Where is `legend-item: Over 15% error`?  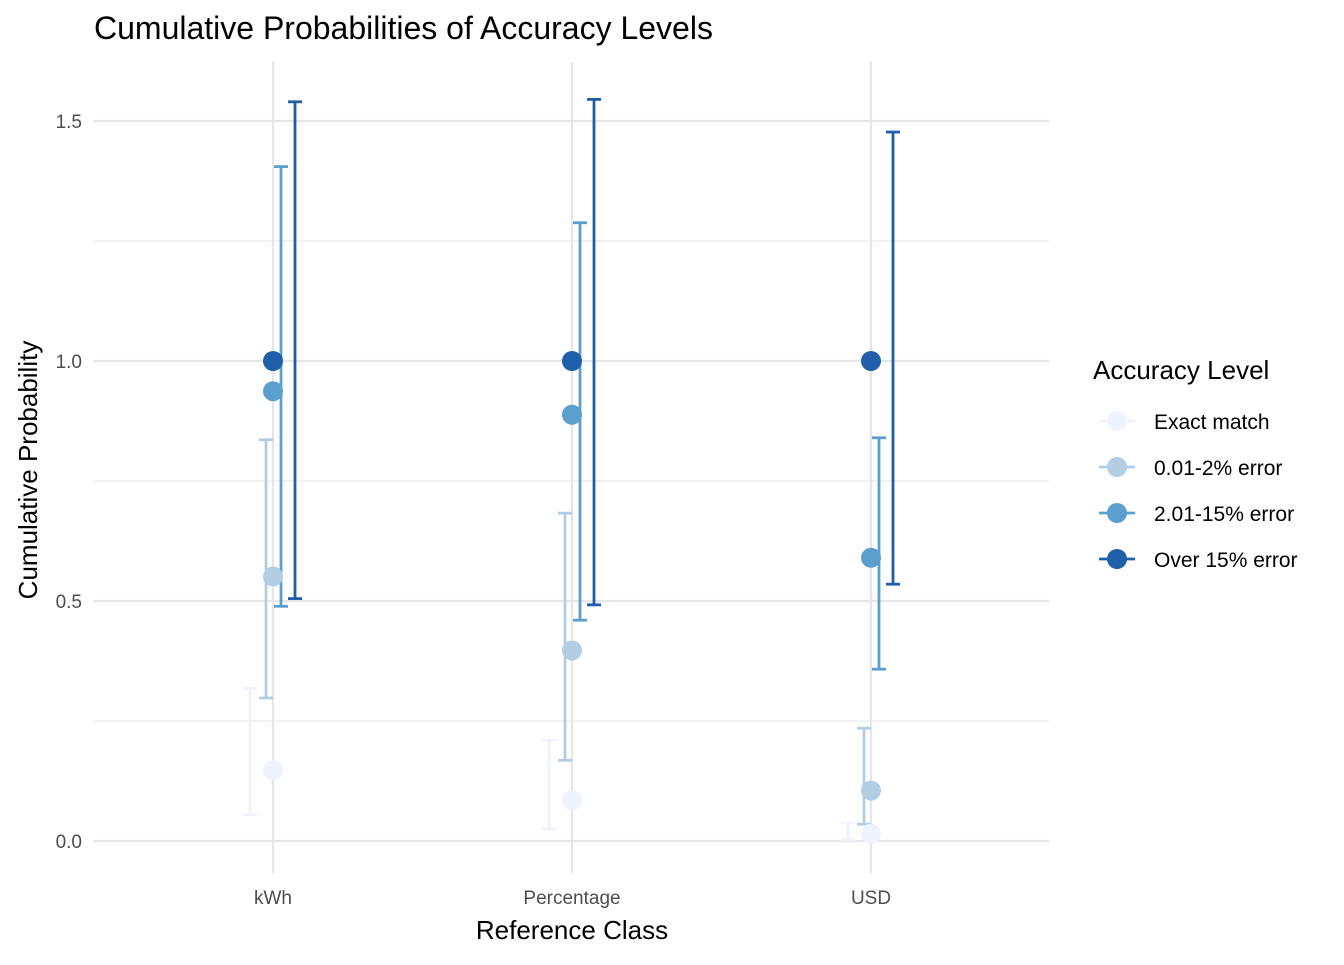 legend-item: Over 15% error is located at coordinates (1198, 560).